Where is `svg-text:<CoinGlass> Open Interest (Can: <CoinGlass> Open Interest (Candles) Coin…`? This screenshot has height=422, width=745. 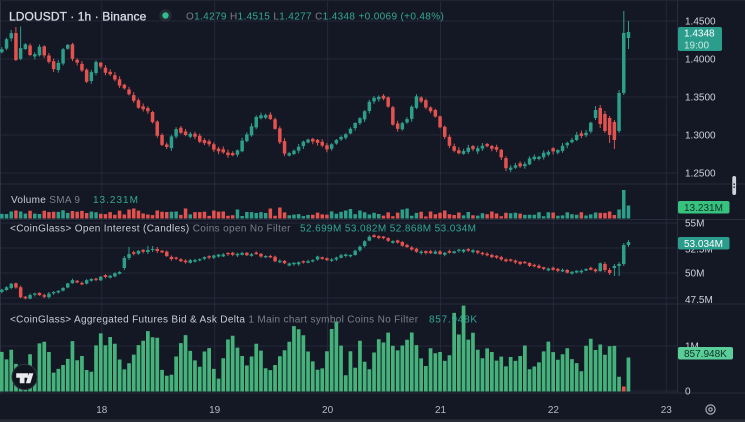 svg-text:<CoinGlass> Open Interest (Can: <CoinGlass> Open Interest (Candles) Coin… is located at coordinates (150, 229).